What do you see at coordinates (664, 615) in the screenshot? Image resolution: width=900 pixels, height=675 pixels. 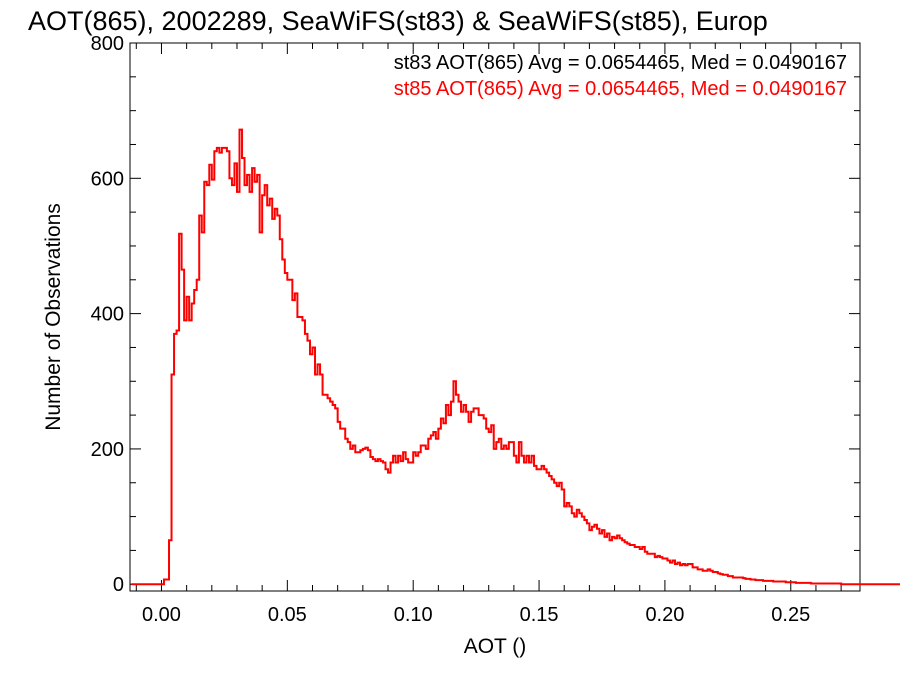 I see `x-tick-label: 0.20` at bounding box center [664, 615].